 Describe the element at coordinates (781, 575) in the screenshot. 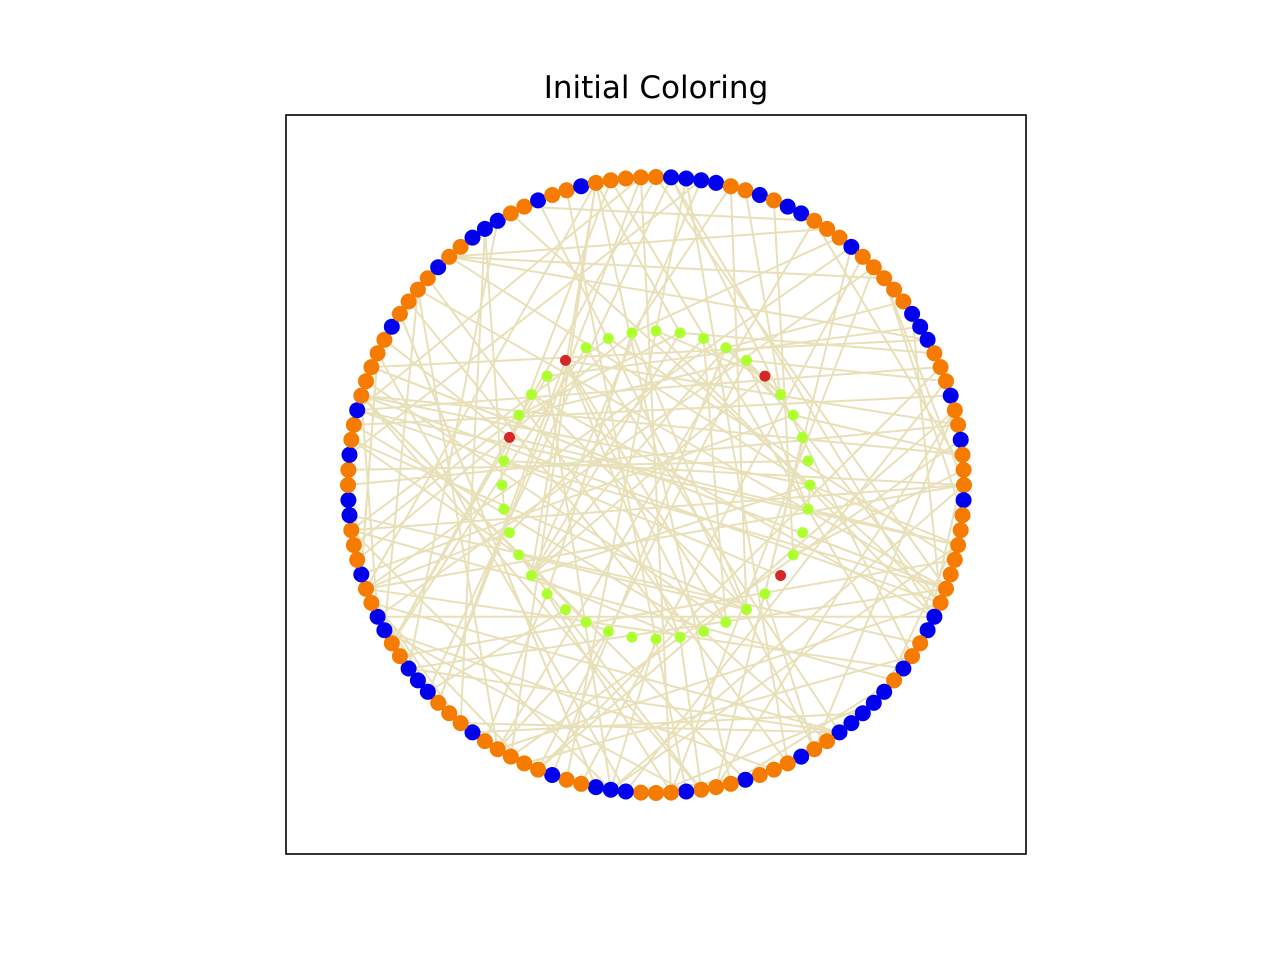

I see `inner-node-red` at that location.